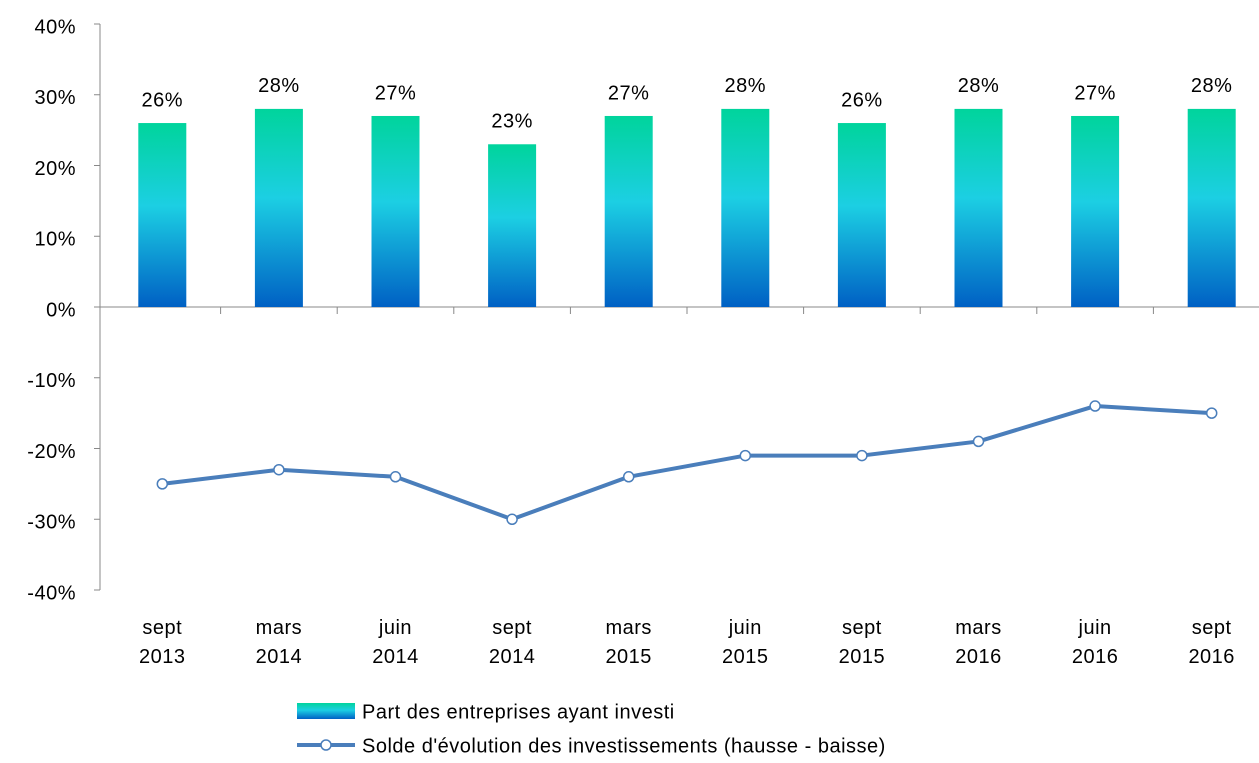 The height and width of the screenshot is (763, 1259). I want to click on y-tick-label: 40%, so click(55, 27).